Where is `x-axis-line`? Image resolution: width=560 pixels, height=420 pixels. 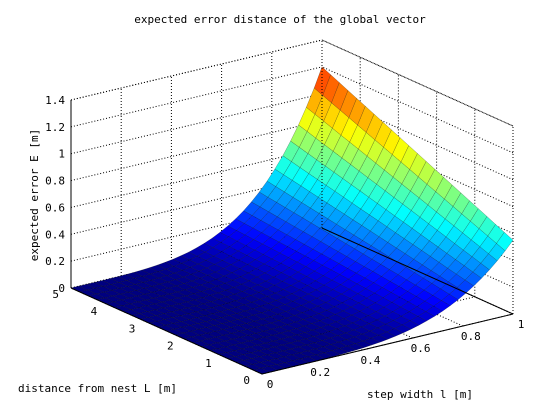
x-axis-line is located at coordinates (387, 344).